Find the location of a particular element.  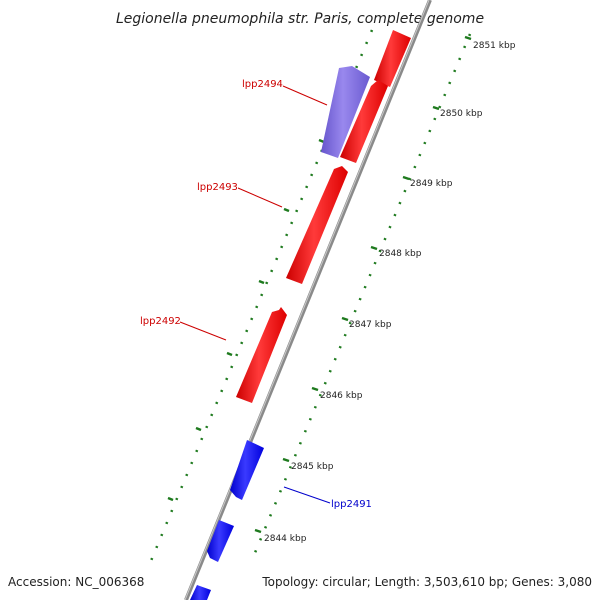

label-lpp2494: lpp2494 is located at coordinates (262, 84).